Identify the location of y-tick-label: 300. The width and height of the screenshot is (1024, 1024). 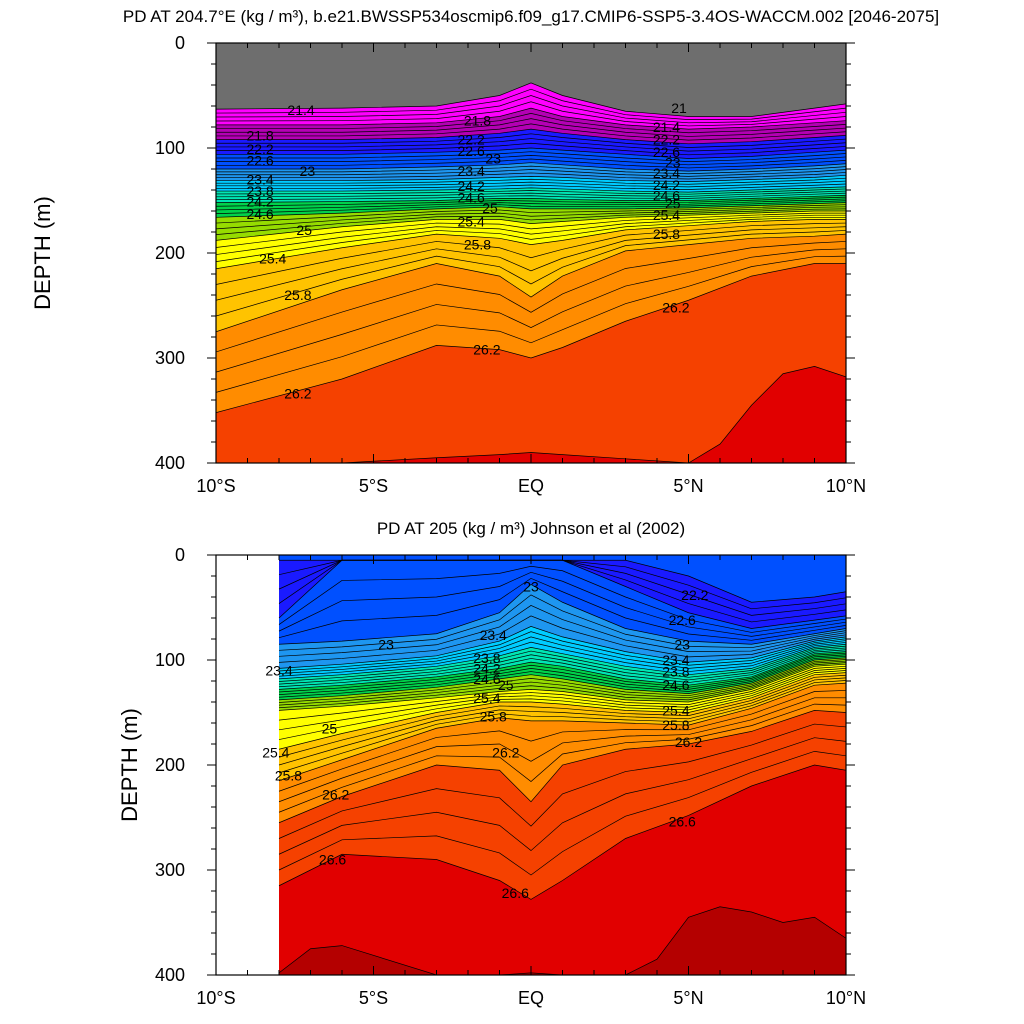
(170, 870).